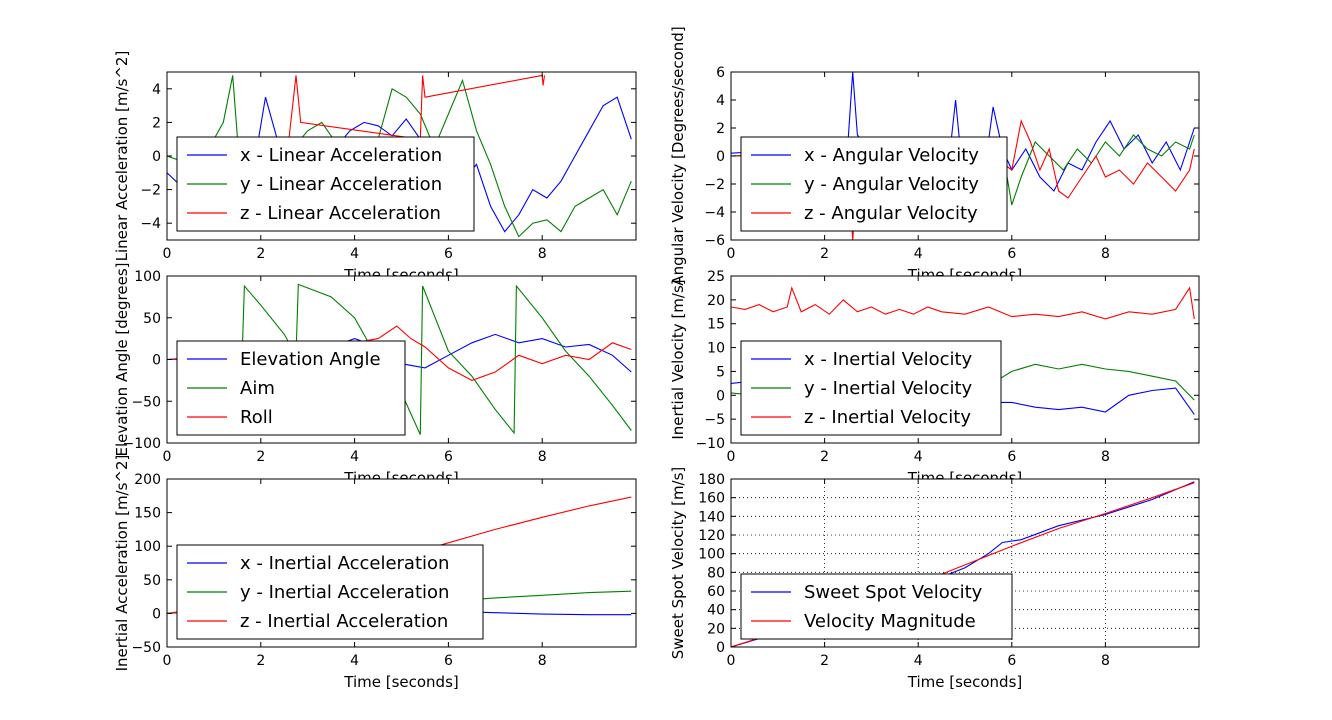 The width and height of the screenshot is (1332, 720). What do you see at coordinates (142, 444) in the screenshot?
I see `y-tick-label: −100` at bounding box center [142, 444].